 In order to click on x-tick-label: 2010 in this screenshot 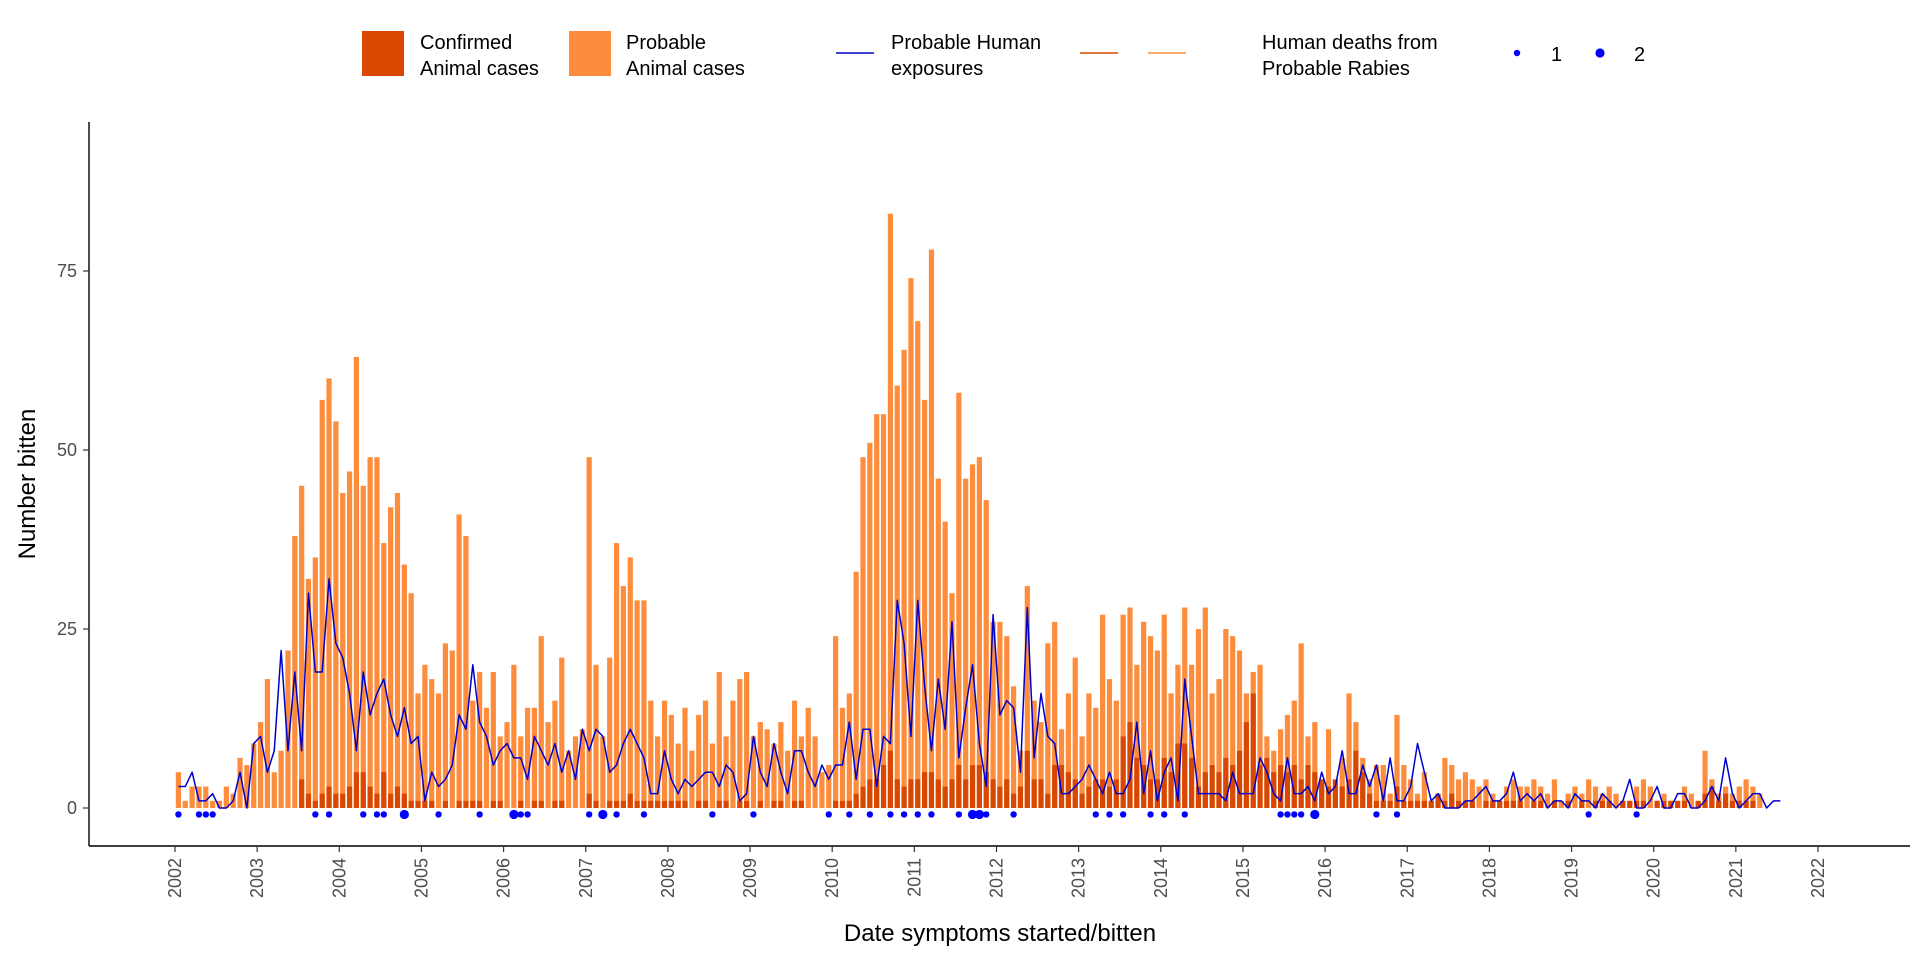, I will do `click(832, 878)`.